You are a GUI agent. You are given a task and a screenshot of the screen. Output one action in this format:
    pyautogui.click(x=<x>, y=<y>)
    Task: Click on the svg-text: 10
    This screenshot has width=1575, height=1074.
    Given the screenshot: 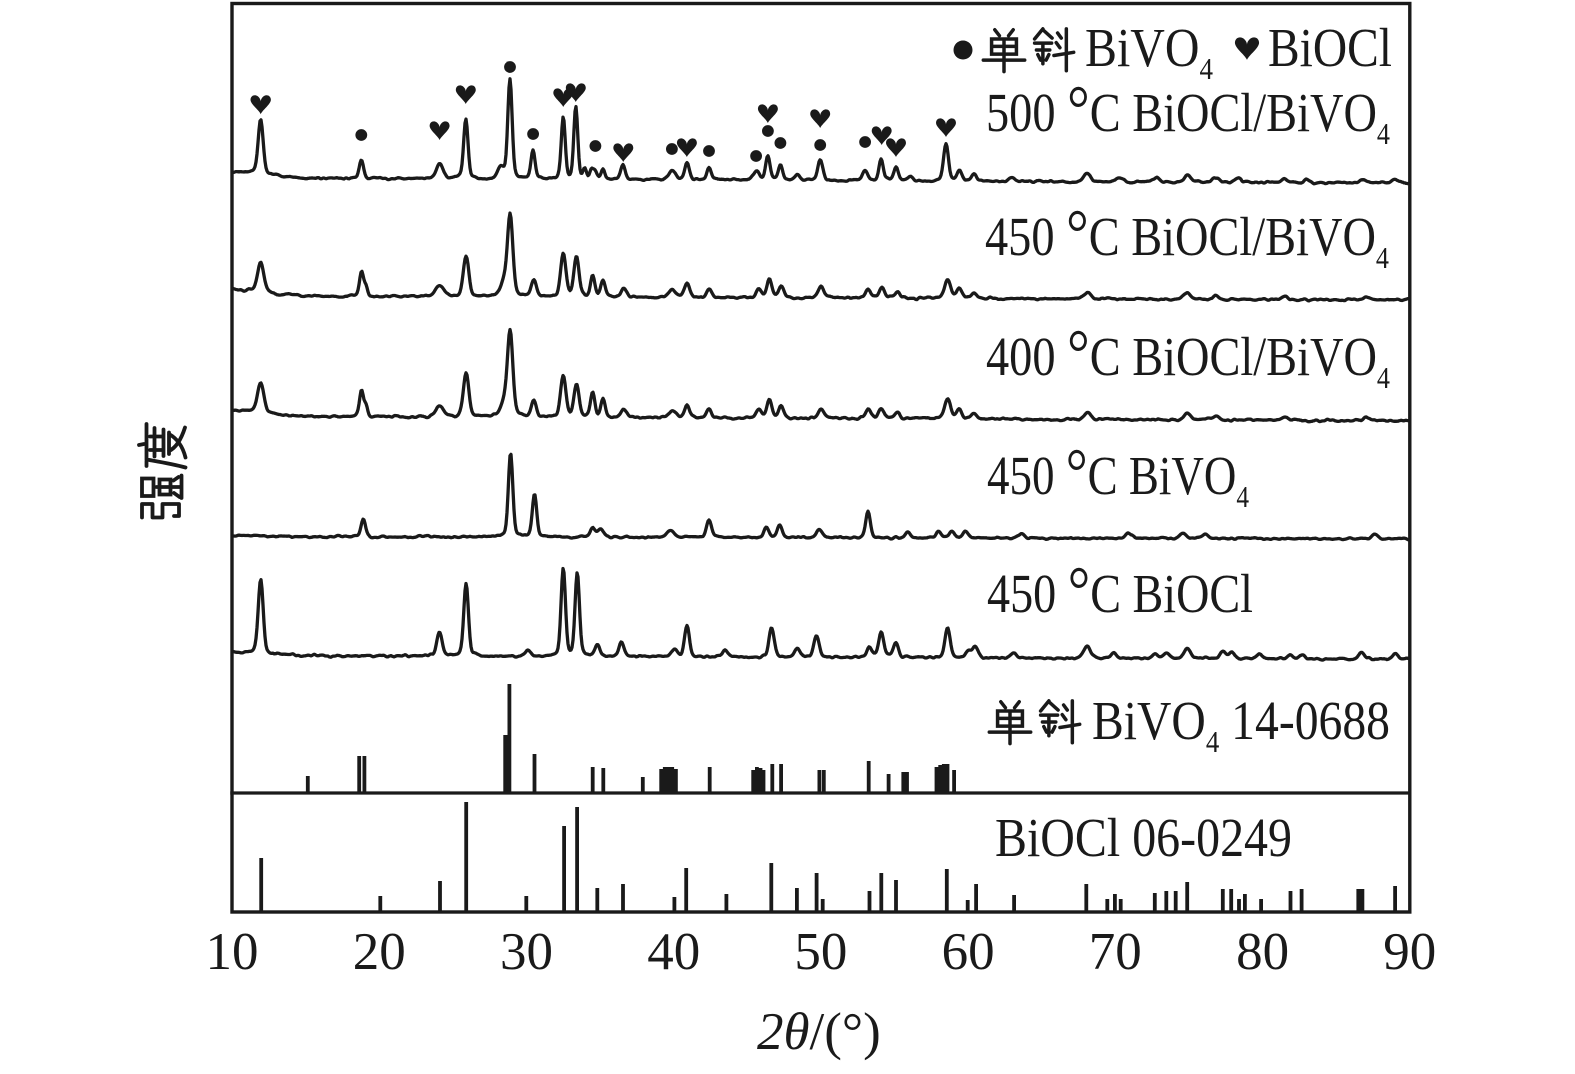 What is the action you would take?
    pyautogui.click(x=232, y=952)
    